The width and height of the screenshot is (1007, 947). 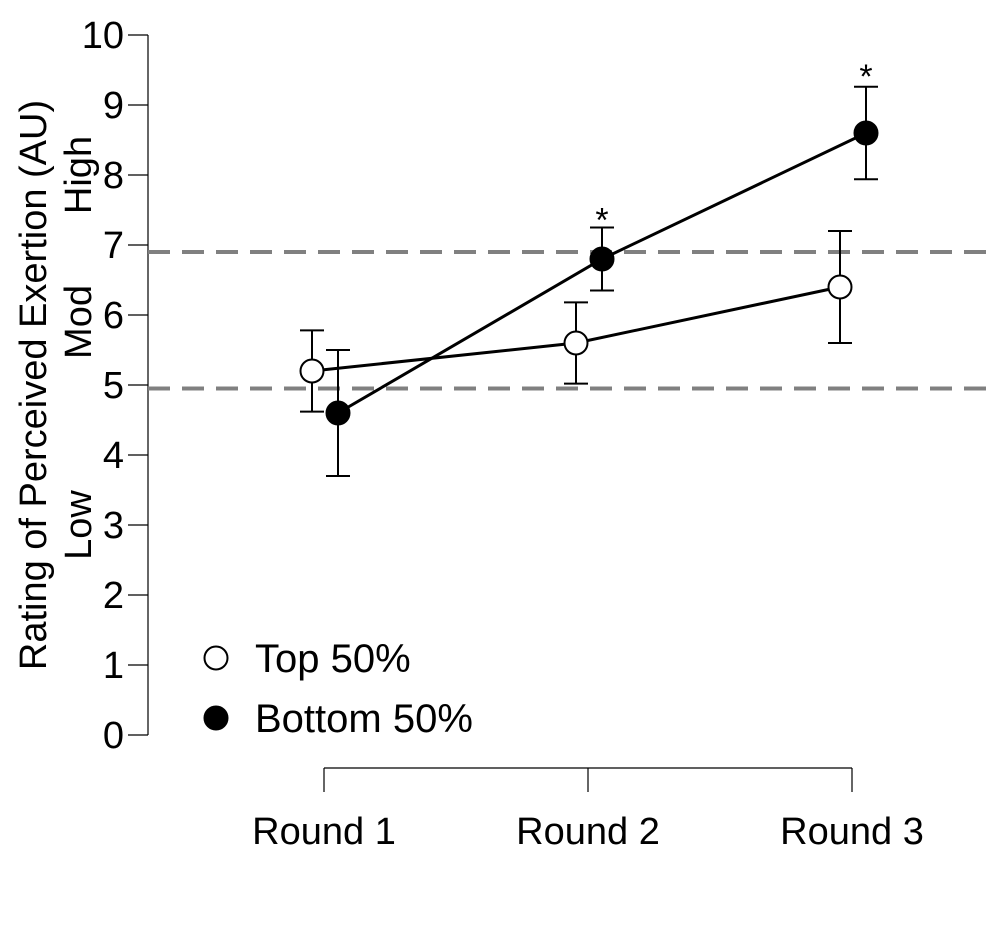 What do you see at coordinates (364, 719) in the screenshot?
I see `legend-label: Bottom 50%` at bounding box center [364, 719].